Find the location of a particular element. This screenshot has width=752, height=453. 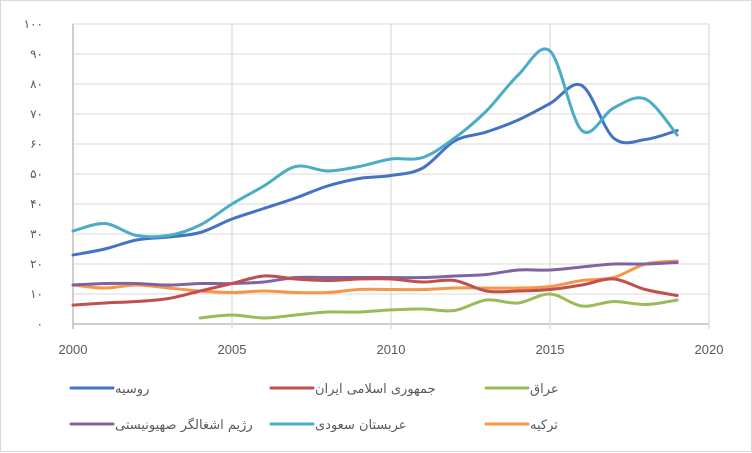

legend-item: ترکیه is located at coordinates (521, 425).